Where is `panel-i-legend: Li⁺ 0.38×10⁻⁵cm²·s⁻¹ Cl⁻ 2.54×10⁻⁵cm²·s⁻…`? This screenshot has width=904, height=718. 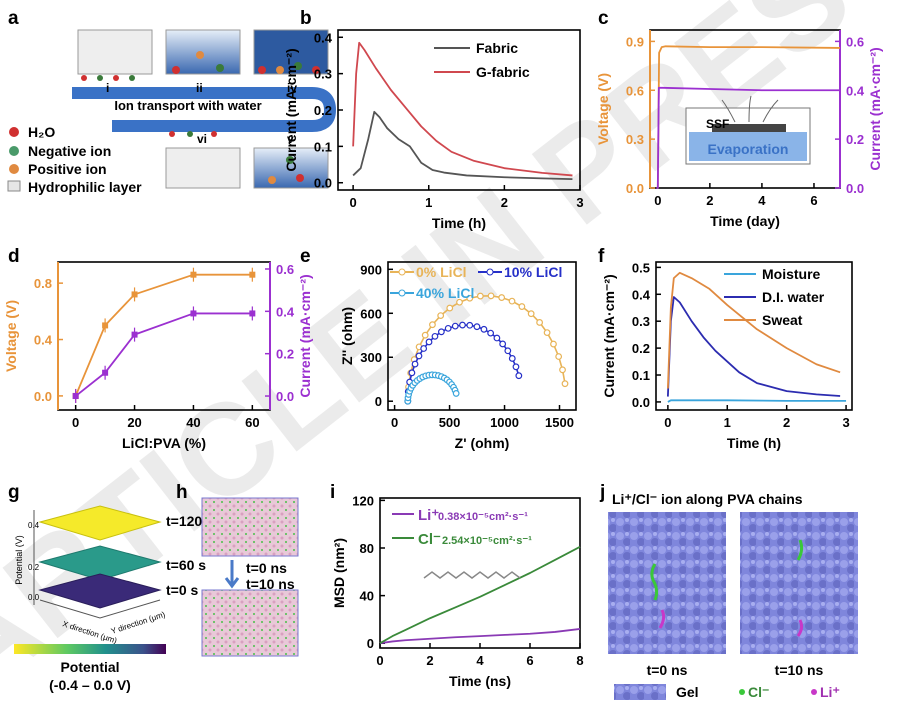 panel-i-legend: Li⁺ 0.38×10⁻⁵cm²·s⁻¹ Cl⁻ 2.54×10⁻⁵cm²·s⁻… is located at coordinates (462, 543).